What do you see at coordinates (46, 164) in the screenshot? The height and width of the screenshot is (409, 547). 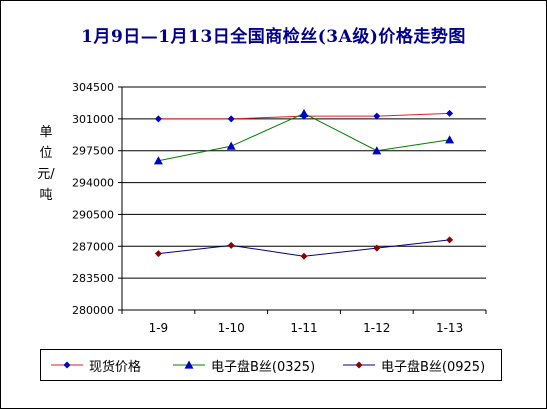 I see `y-axis-label: 单位 元/吨` at bounding box center [46, 164].